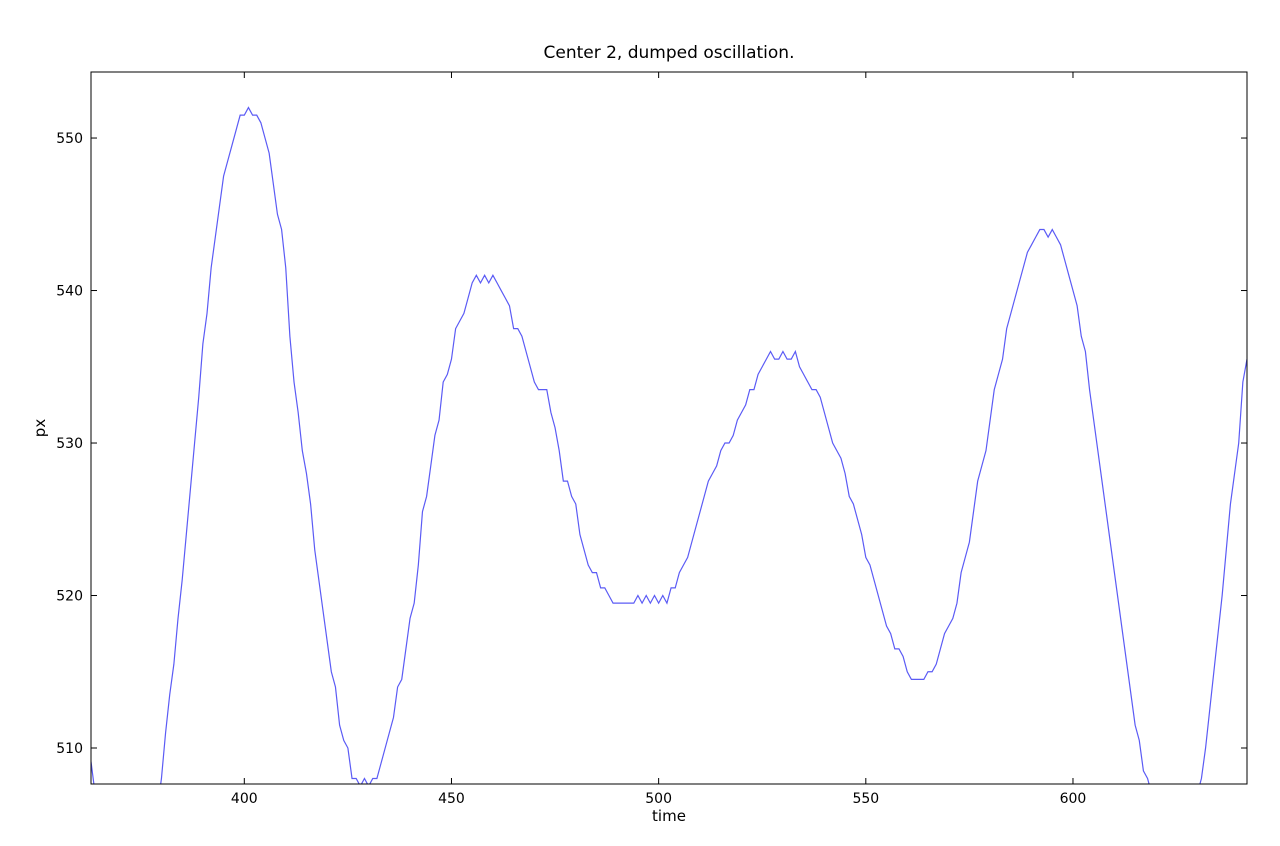 The width and height of the screenshot is (1280, 846). What do you see at coordinates (69, 597) in the screenshot?
I see `y-tick-label: 520` at bounding box center [69, 597].